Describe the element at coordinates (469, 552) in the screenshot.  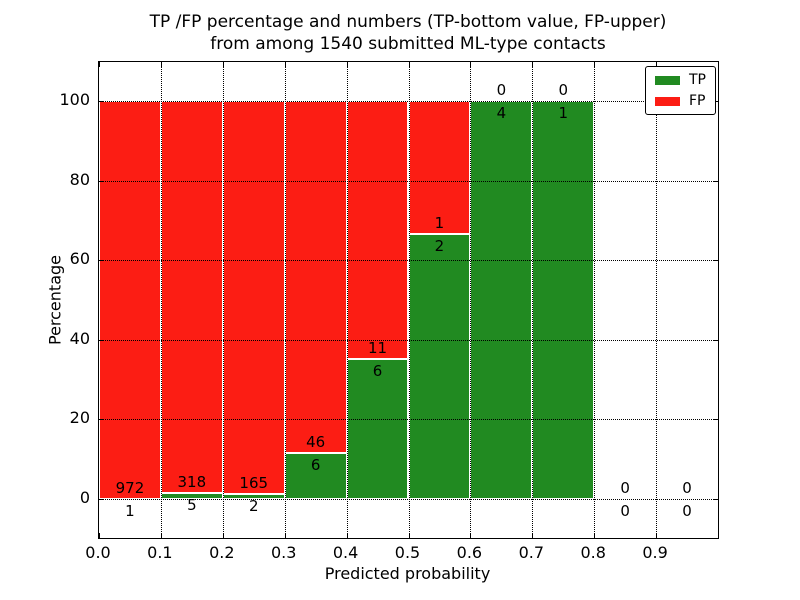
I see `x-tick-label: 0.6` at that location.